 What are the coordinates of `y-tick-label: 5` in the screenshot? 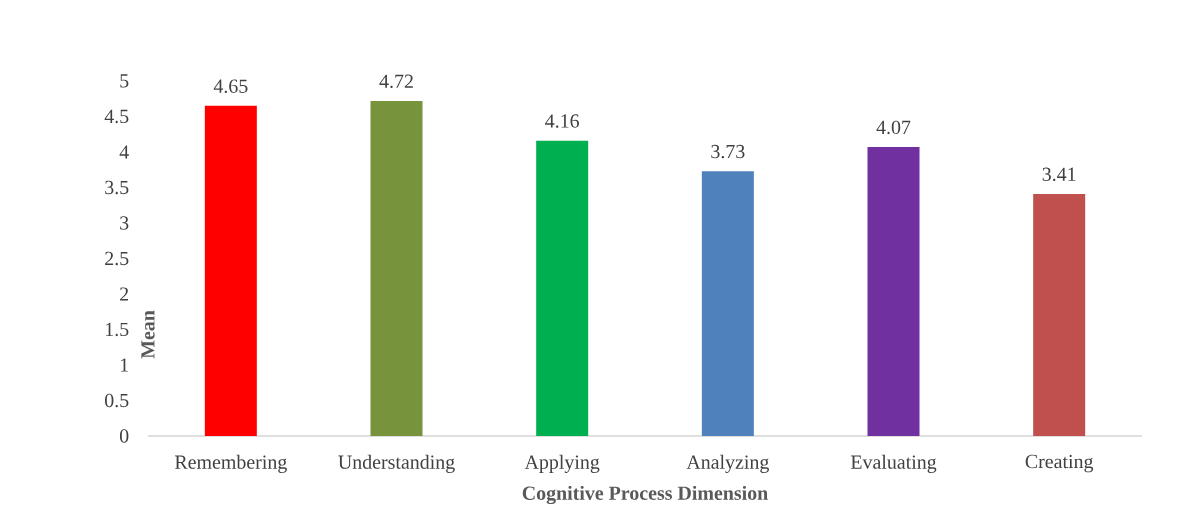 It's located at (124, 81).